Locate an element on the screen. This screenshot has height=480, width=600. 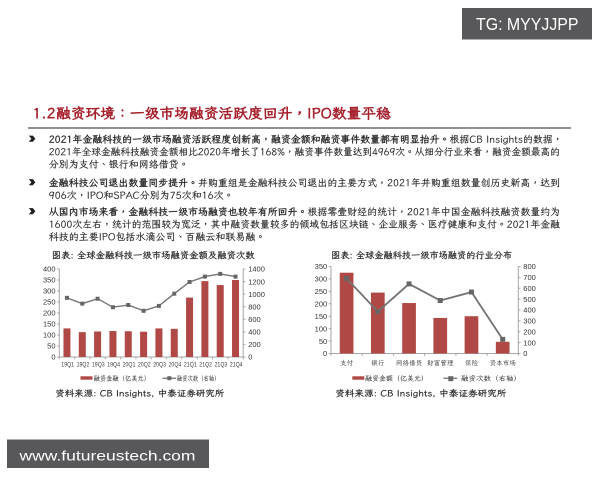
svg-text: 1200 is located at coordinates (256, 281).